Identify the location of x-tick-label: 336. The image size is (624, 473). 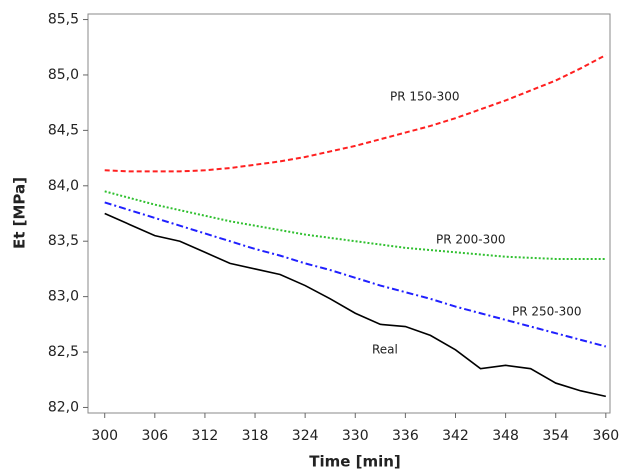
(405, 436).